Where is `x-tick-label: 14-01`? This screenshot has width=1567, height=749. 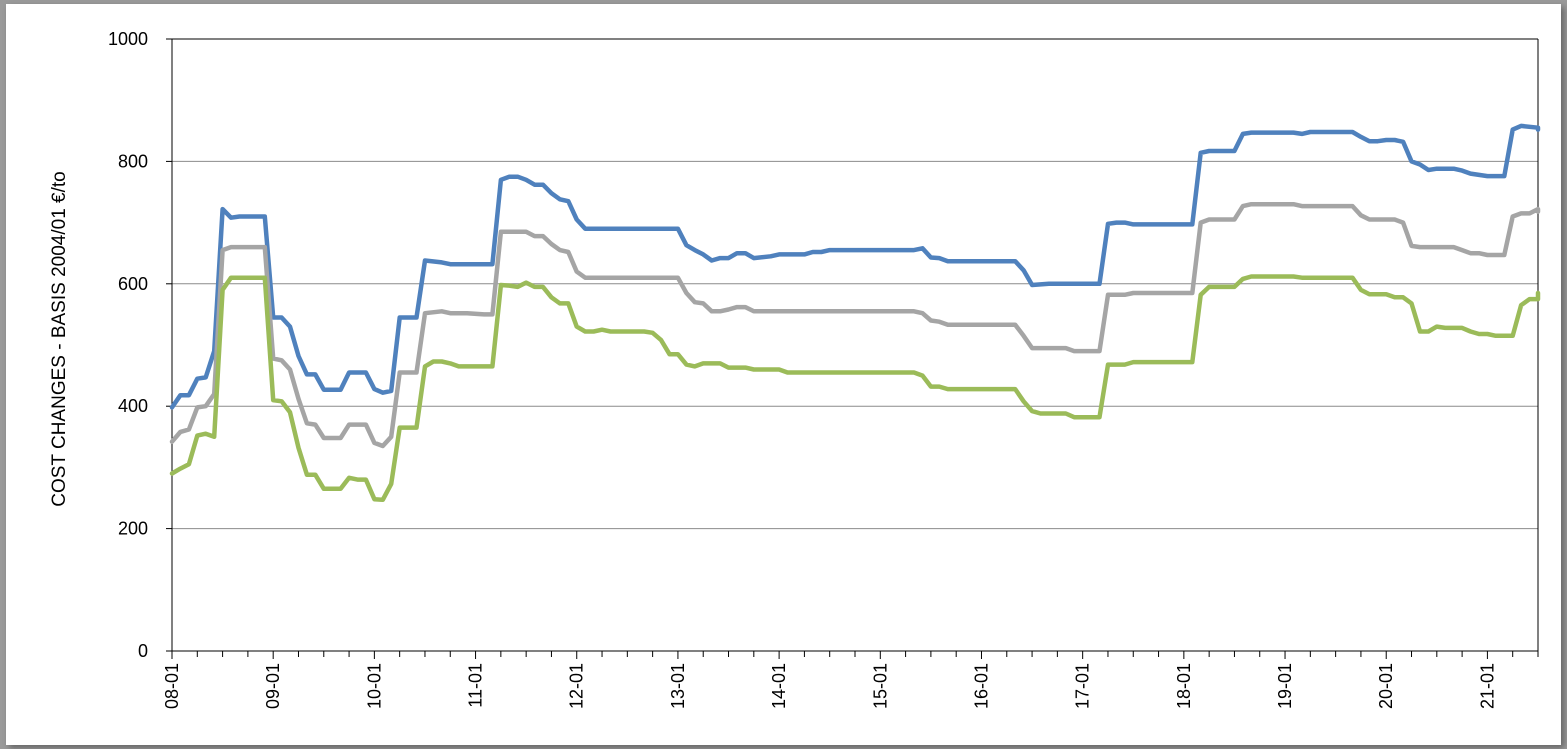 x-tick-label: 14-01 is located at coordinates (779, 686).